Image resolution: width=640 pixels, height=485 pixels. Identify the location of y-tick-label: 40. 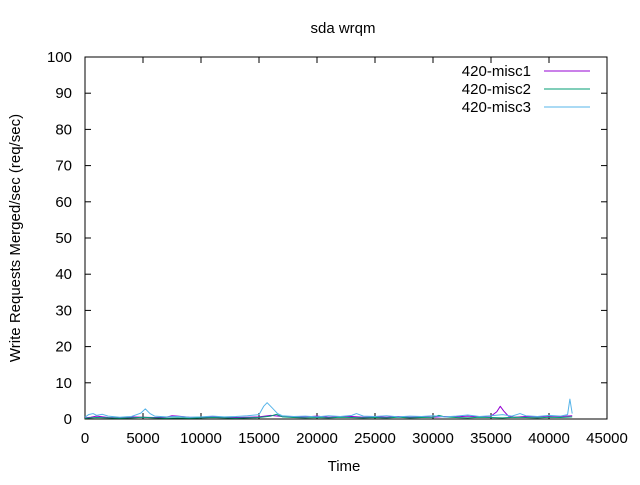
(63, 274).